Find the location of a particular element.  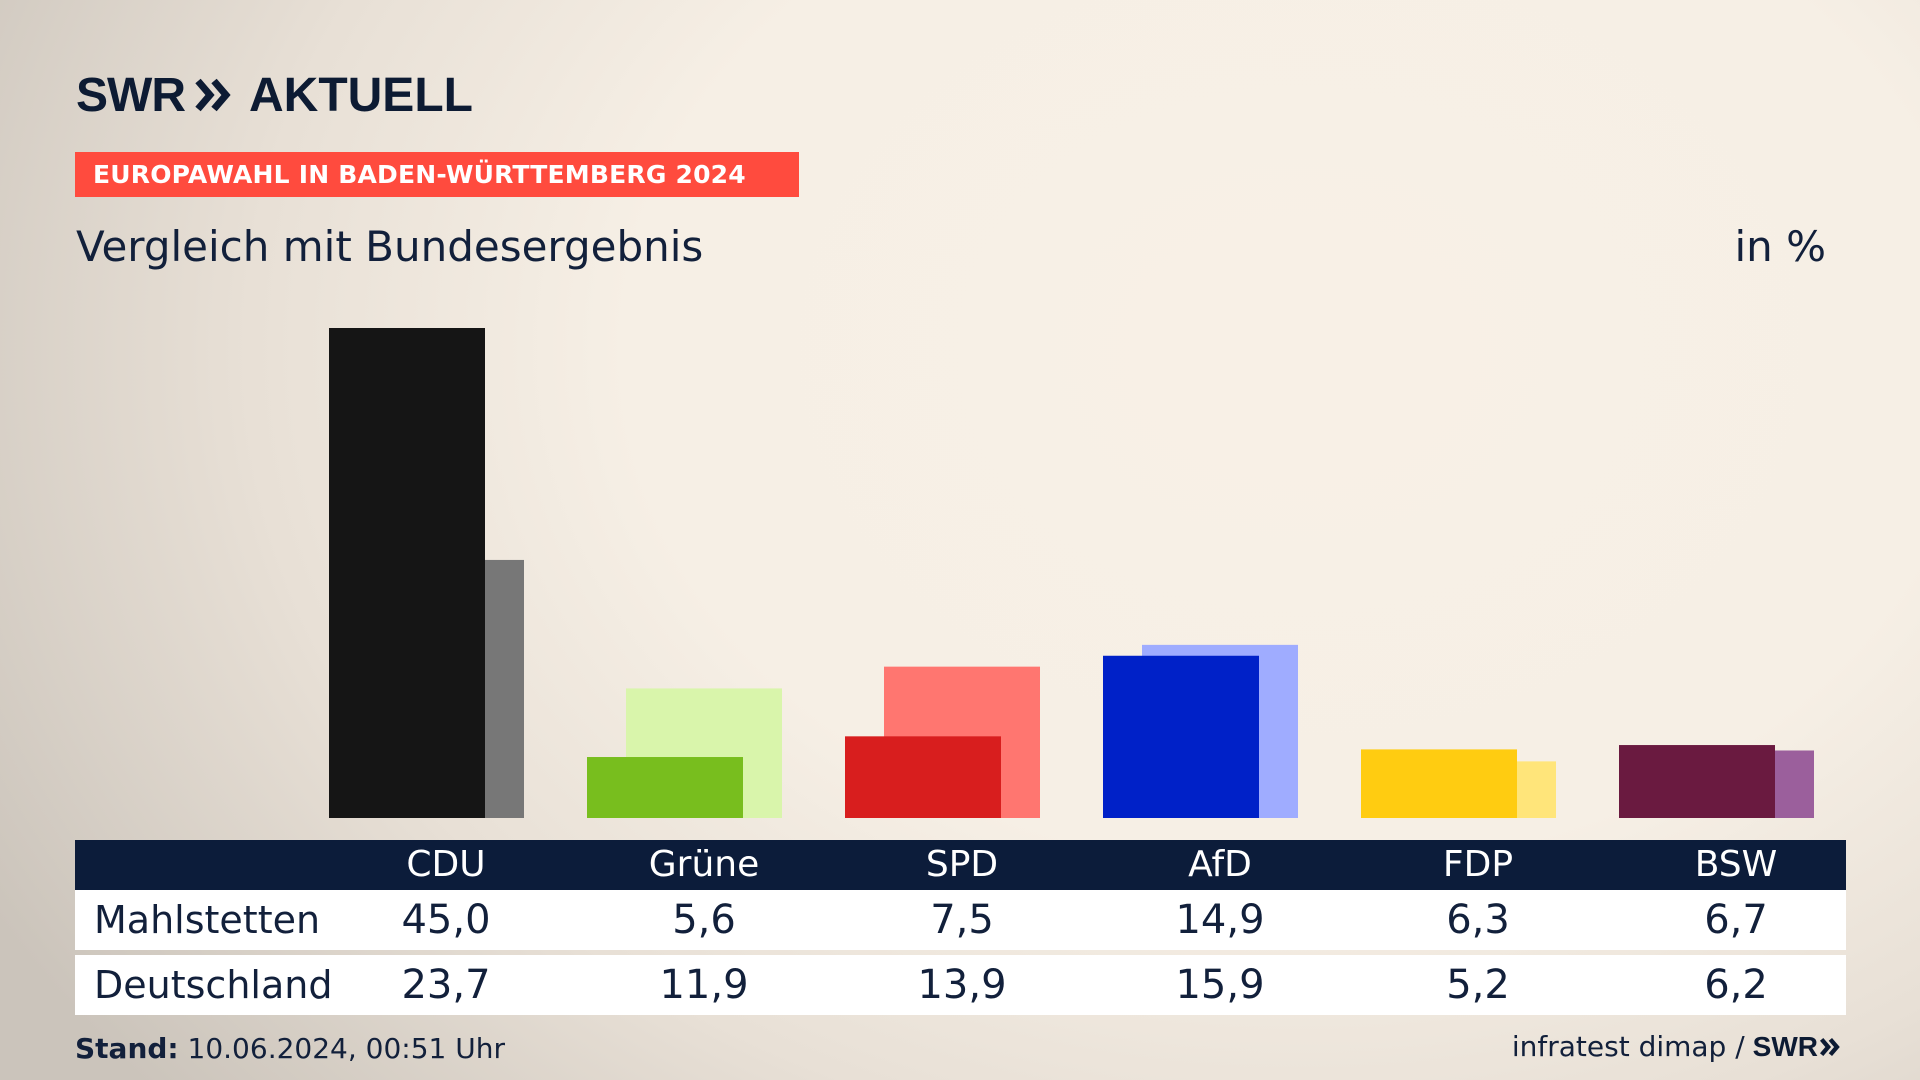

column-header-spd: SPD is located at coordinates (962, 864).